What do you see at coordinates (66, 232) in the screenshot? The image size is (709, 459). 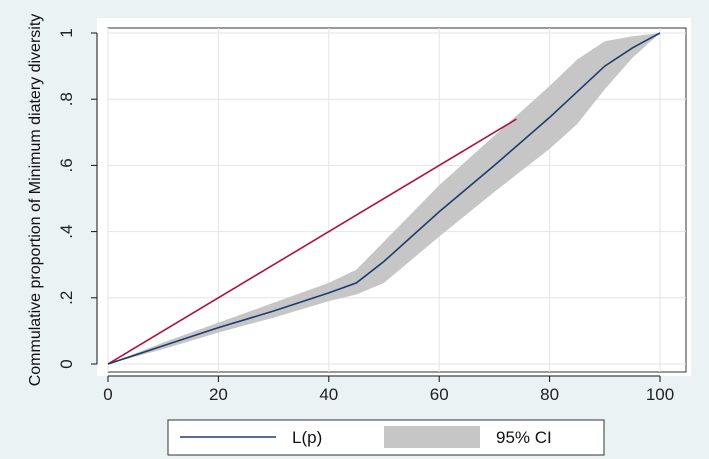 I see `y-tick-label-.4: .4` at bounding box center [66, 232].